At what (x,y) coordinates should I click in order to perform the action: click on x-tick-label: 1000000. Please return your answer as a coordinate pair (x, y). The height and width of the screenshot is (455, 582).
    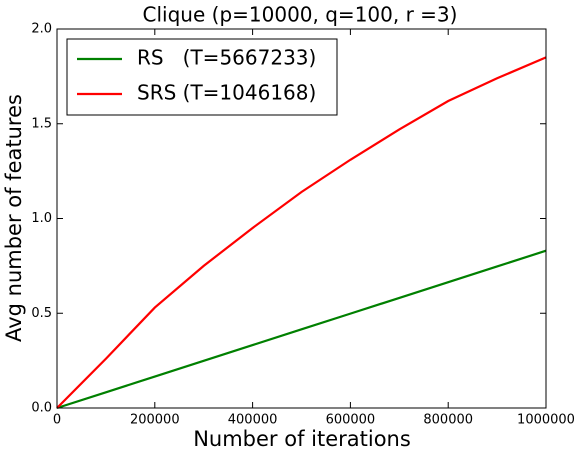
    Looking at the image, I should click on (546, 420).